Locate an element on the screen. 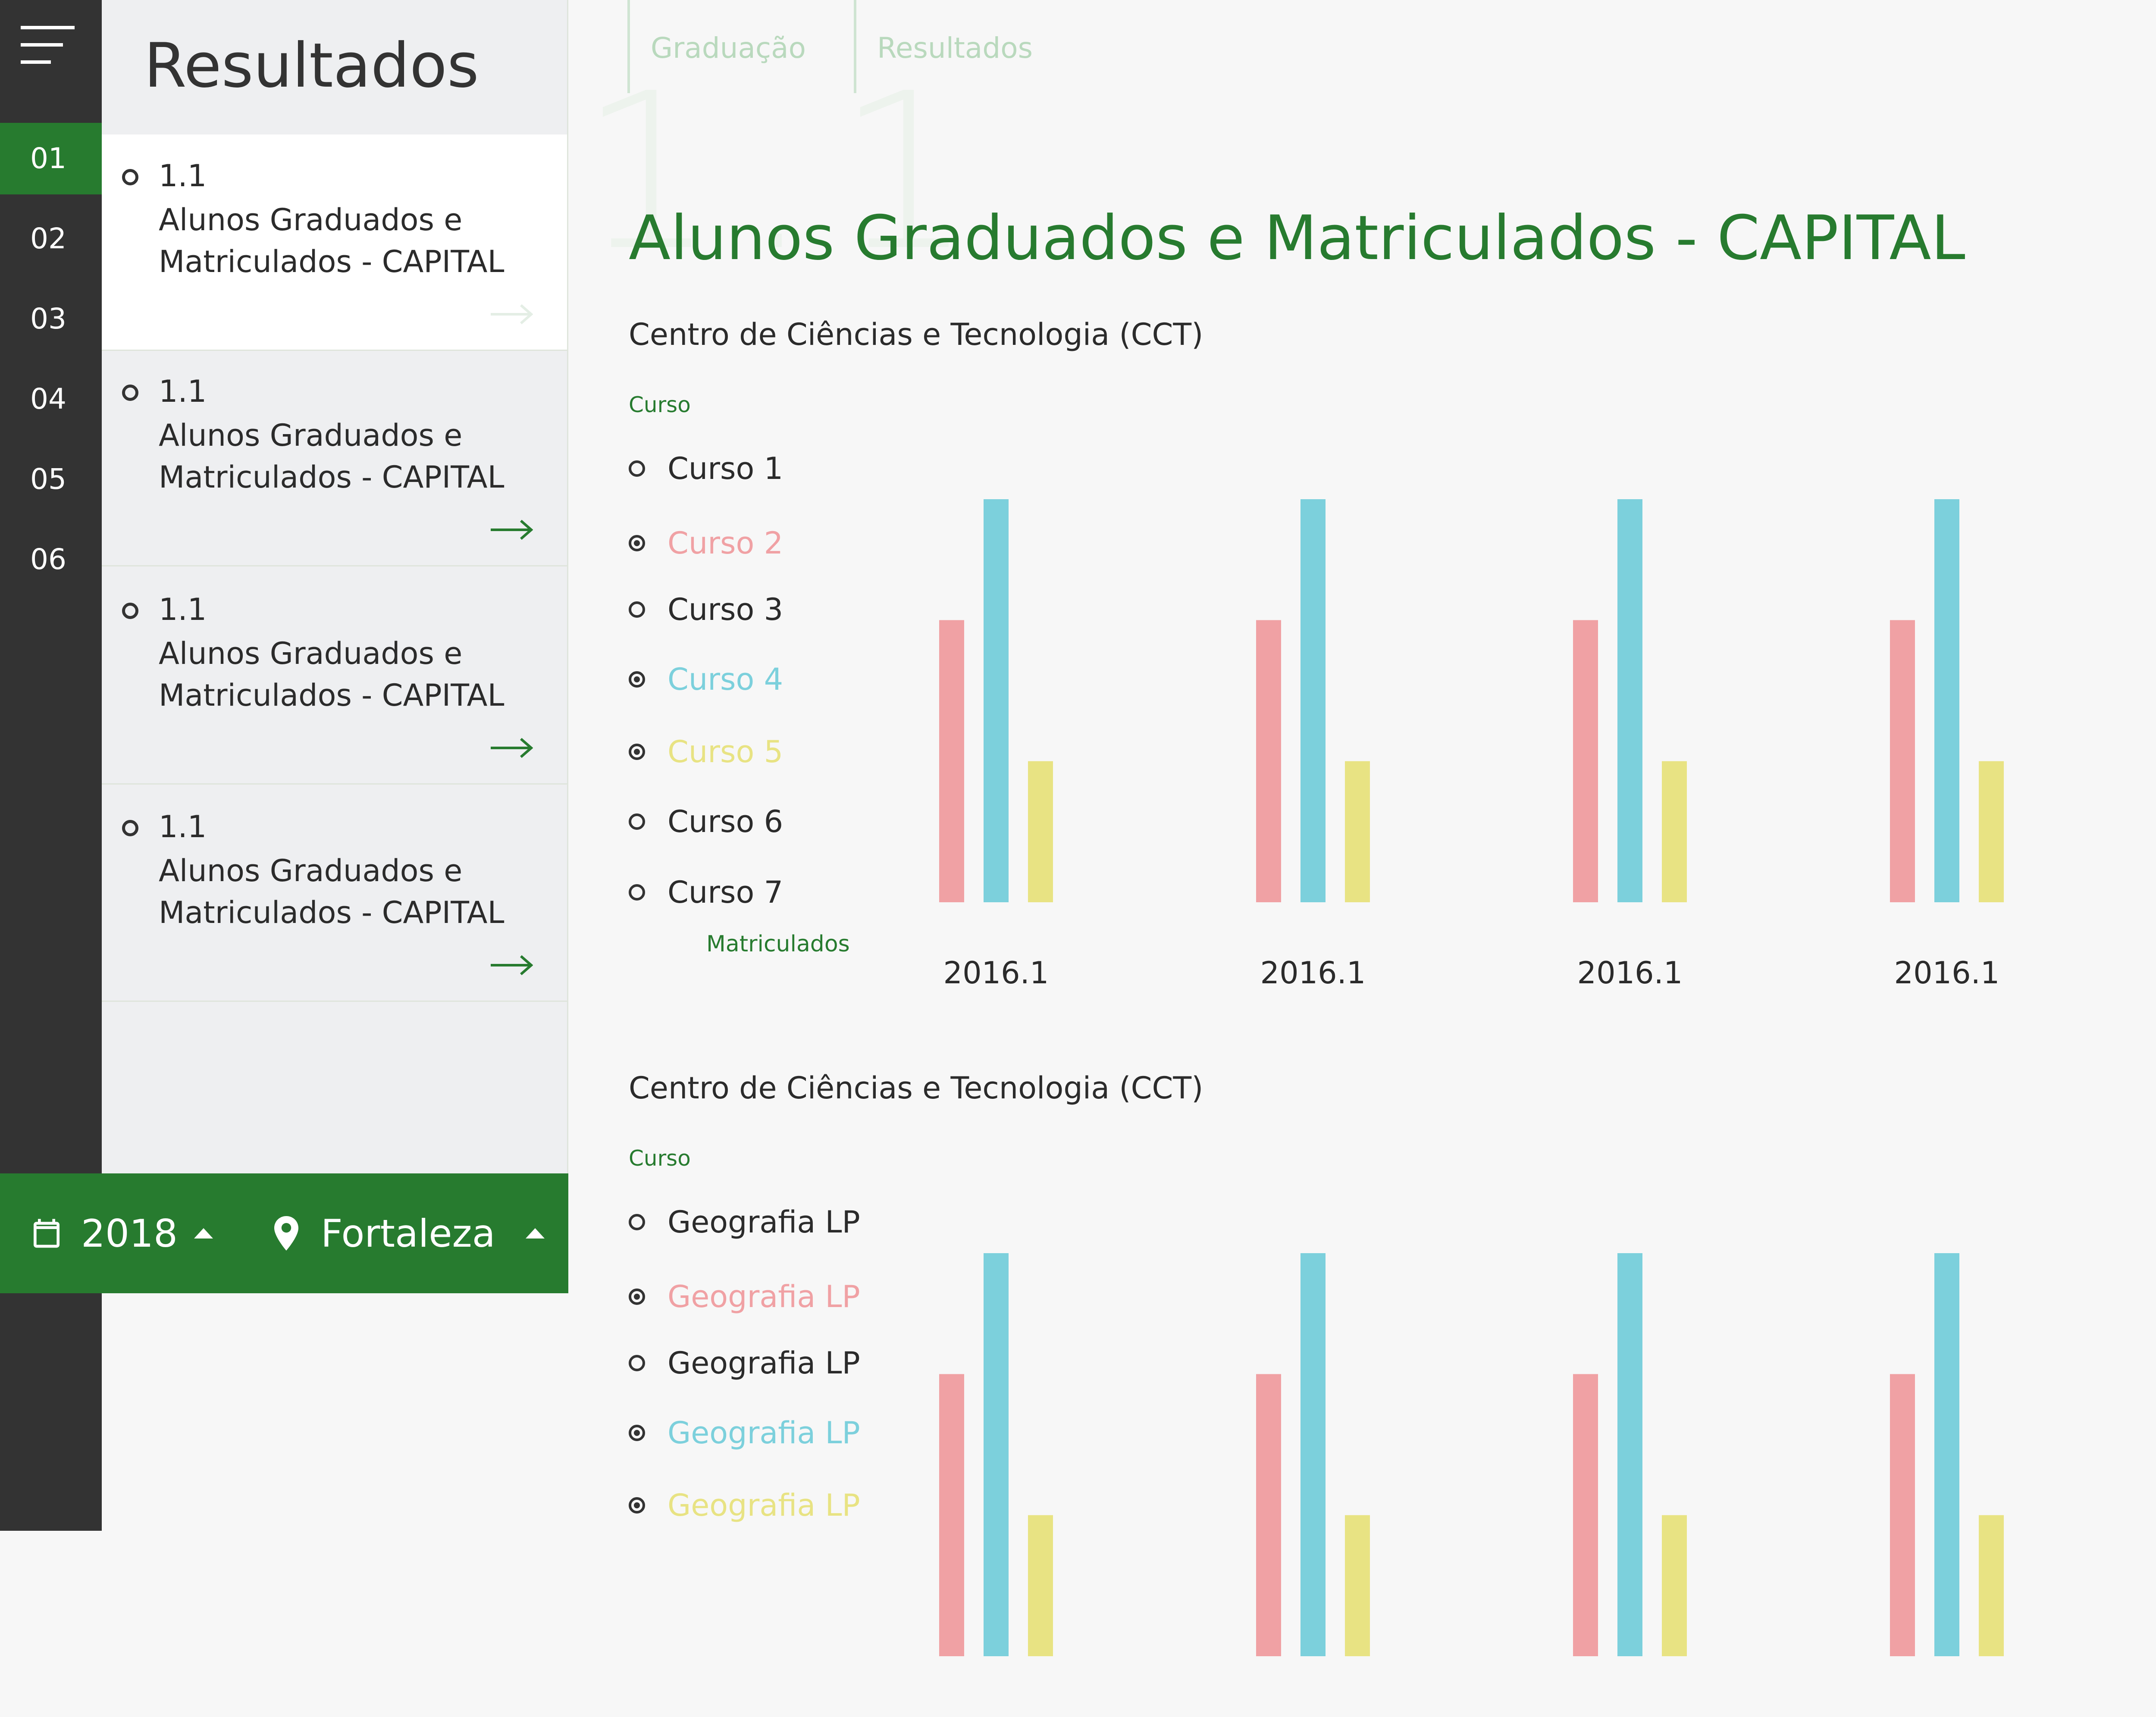 This screenshot has height=1717, width=2156. tab-graduacao: Graduação is located at coordinates (716, 46).